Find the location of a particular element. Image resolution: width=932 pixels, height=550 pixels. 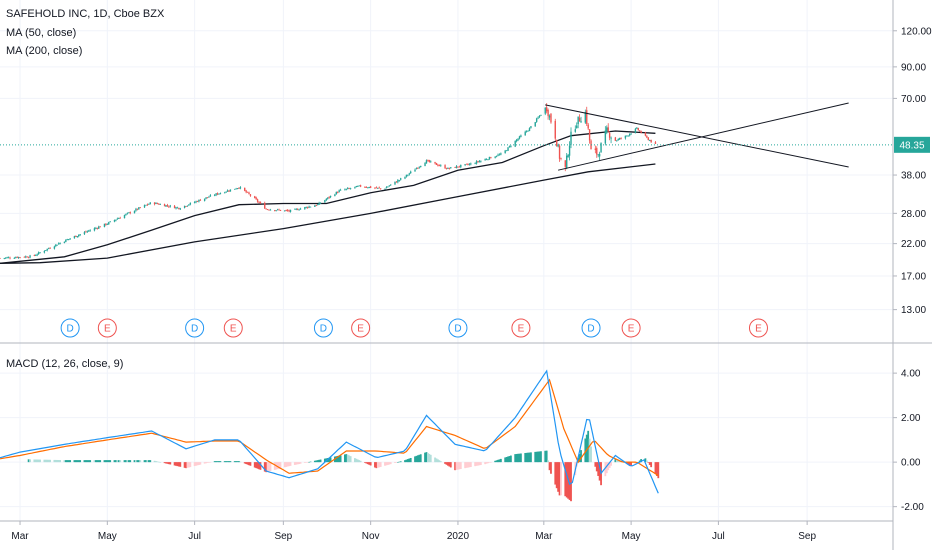

time-tick-label: Mar is located at coordinates (20, 536).